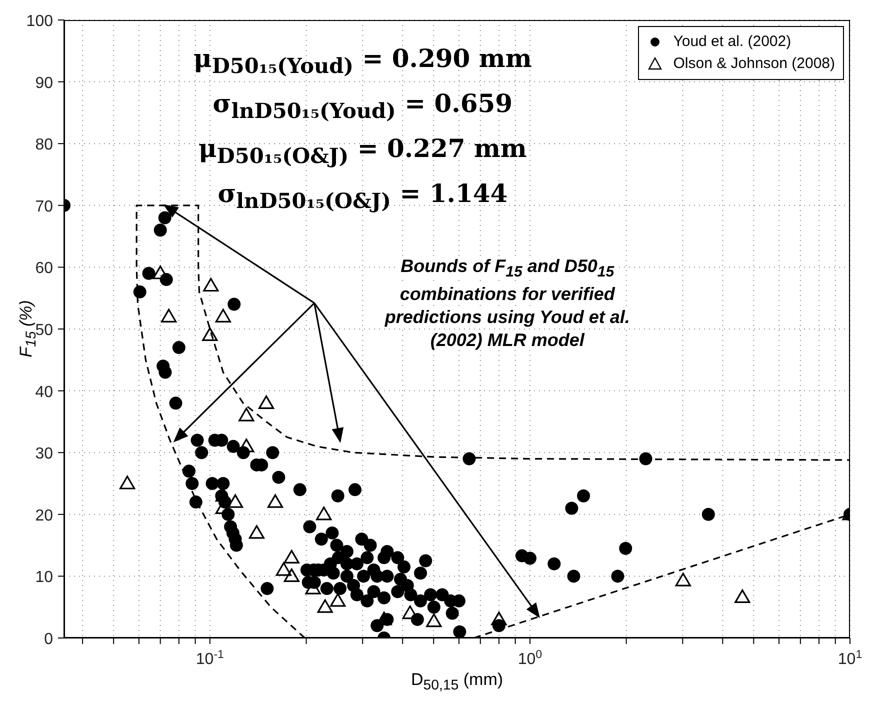  Describe the element at coordinates (210, 658) in the screenshot. I see `x-tick-label: 10$^{-1}$` at that location.